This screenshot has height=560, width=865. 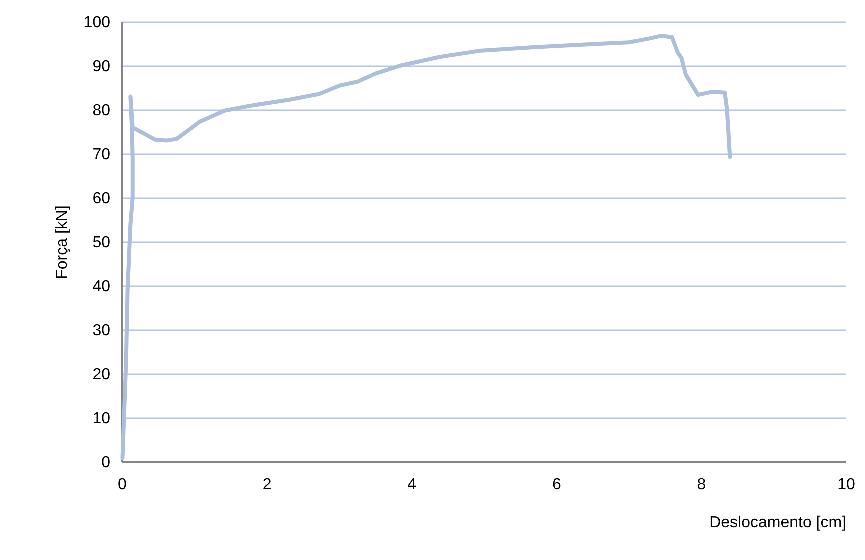 I want to click on y-tick-label: 80, so click(x=101, y=111).